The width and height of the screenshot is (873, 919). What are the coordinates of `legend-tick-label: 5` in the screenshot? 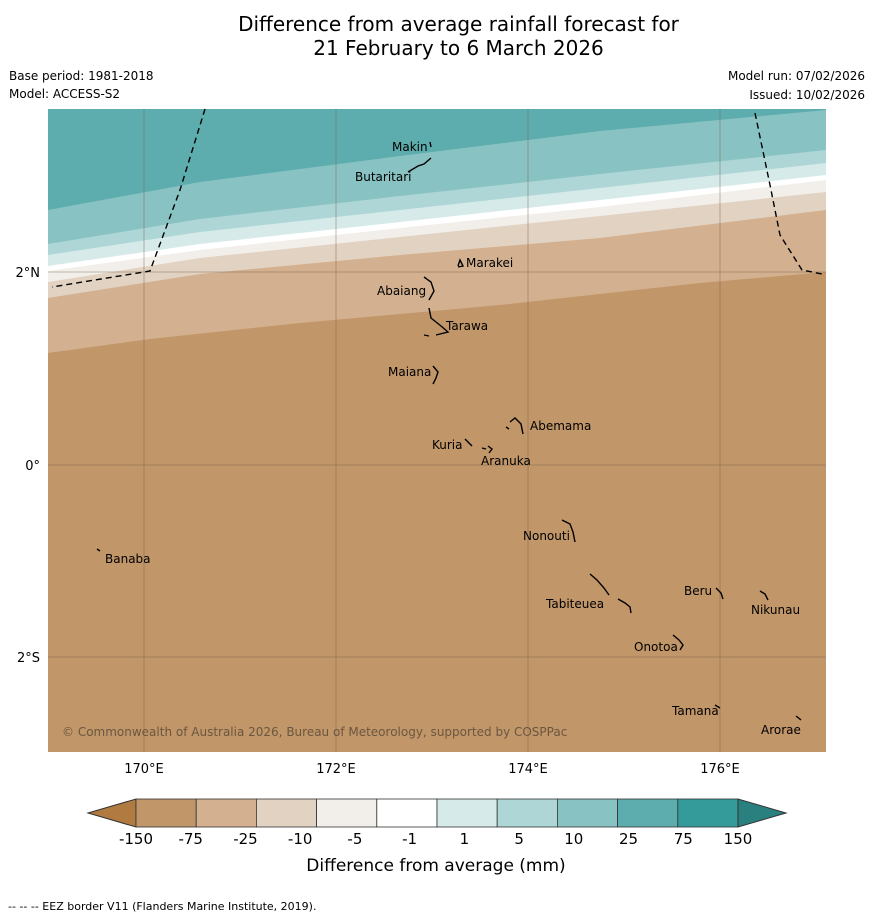 It's located at (519, 839).